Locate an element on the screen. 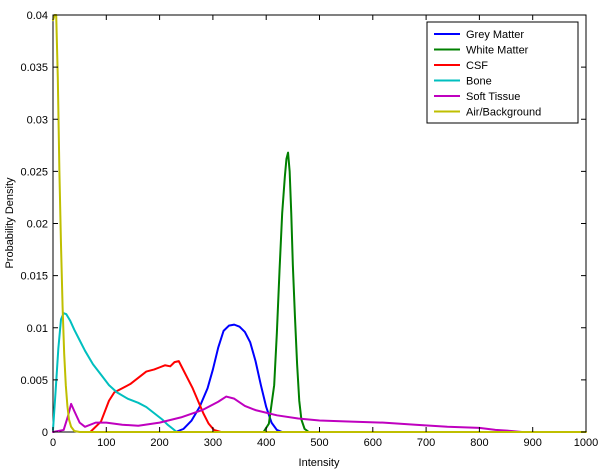 This screenshot has height=472, width=603. legend-label-csf: CSF is located at coordinates (477, 66).